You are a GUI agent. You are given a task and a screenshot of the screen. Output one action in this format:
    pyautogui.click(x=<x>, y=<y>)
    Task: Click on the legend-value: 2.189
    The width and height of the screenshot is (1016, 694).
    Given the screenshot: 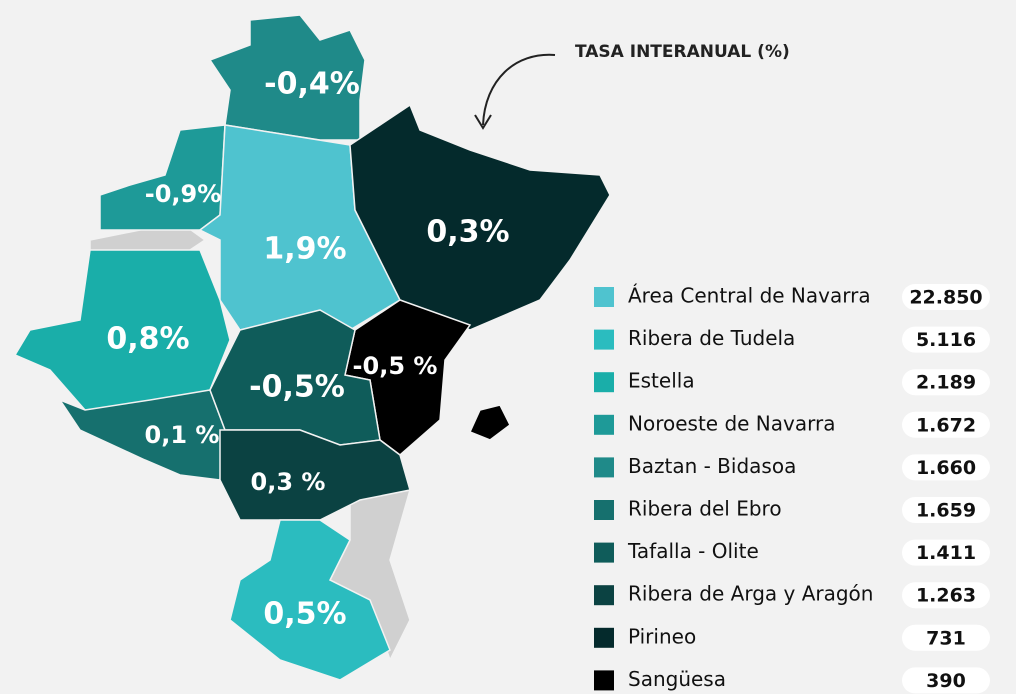 What is the action you would take?
    pyautogui.click(x=946, y=383)
    